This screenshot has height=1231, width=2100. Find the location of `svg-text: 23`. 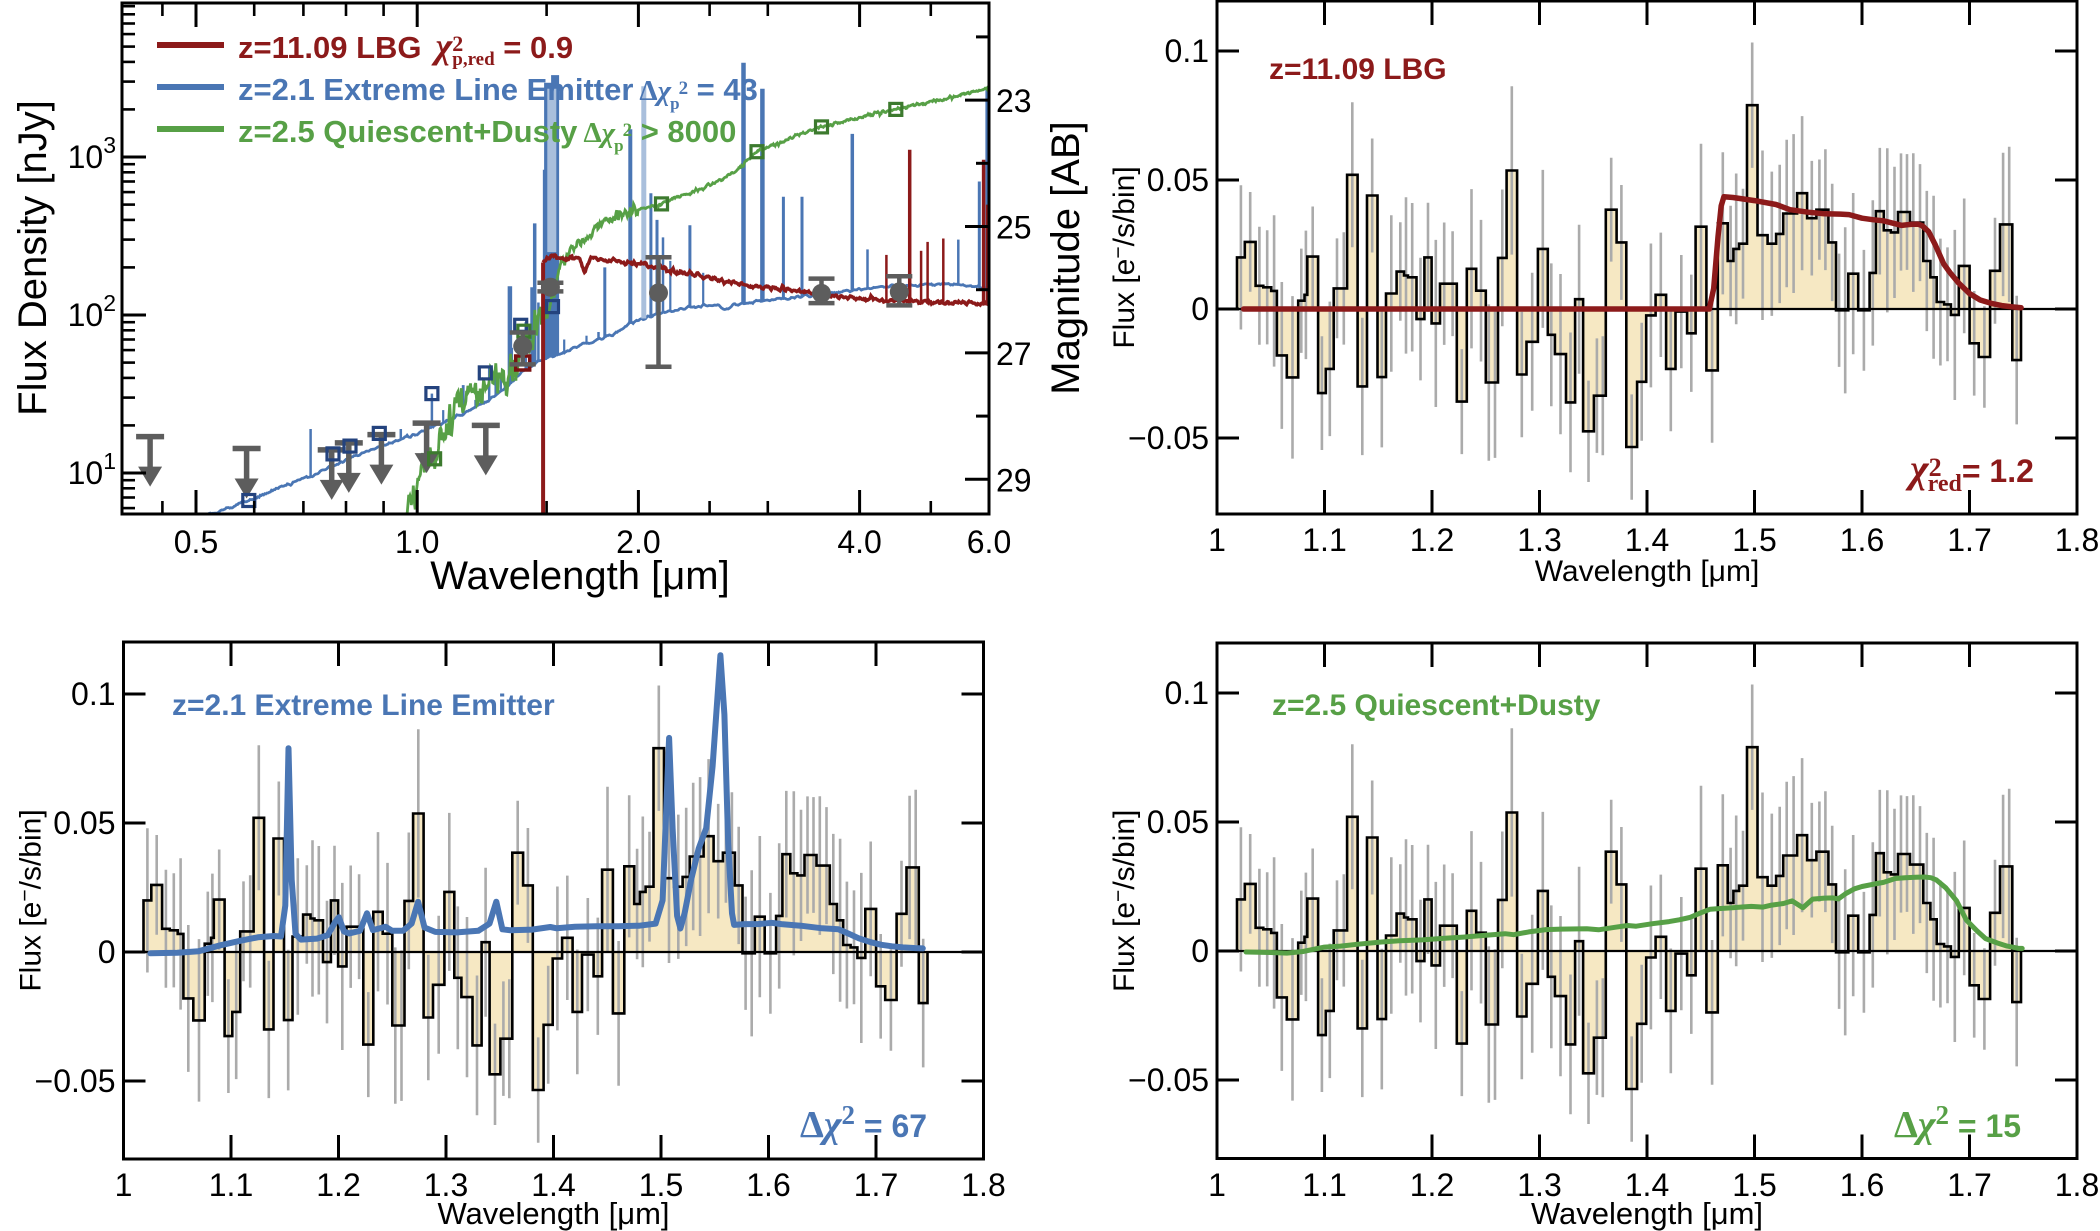

svg-text: 23 is located at coordinates (1014, 101).